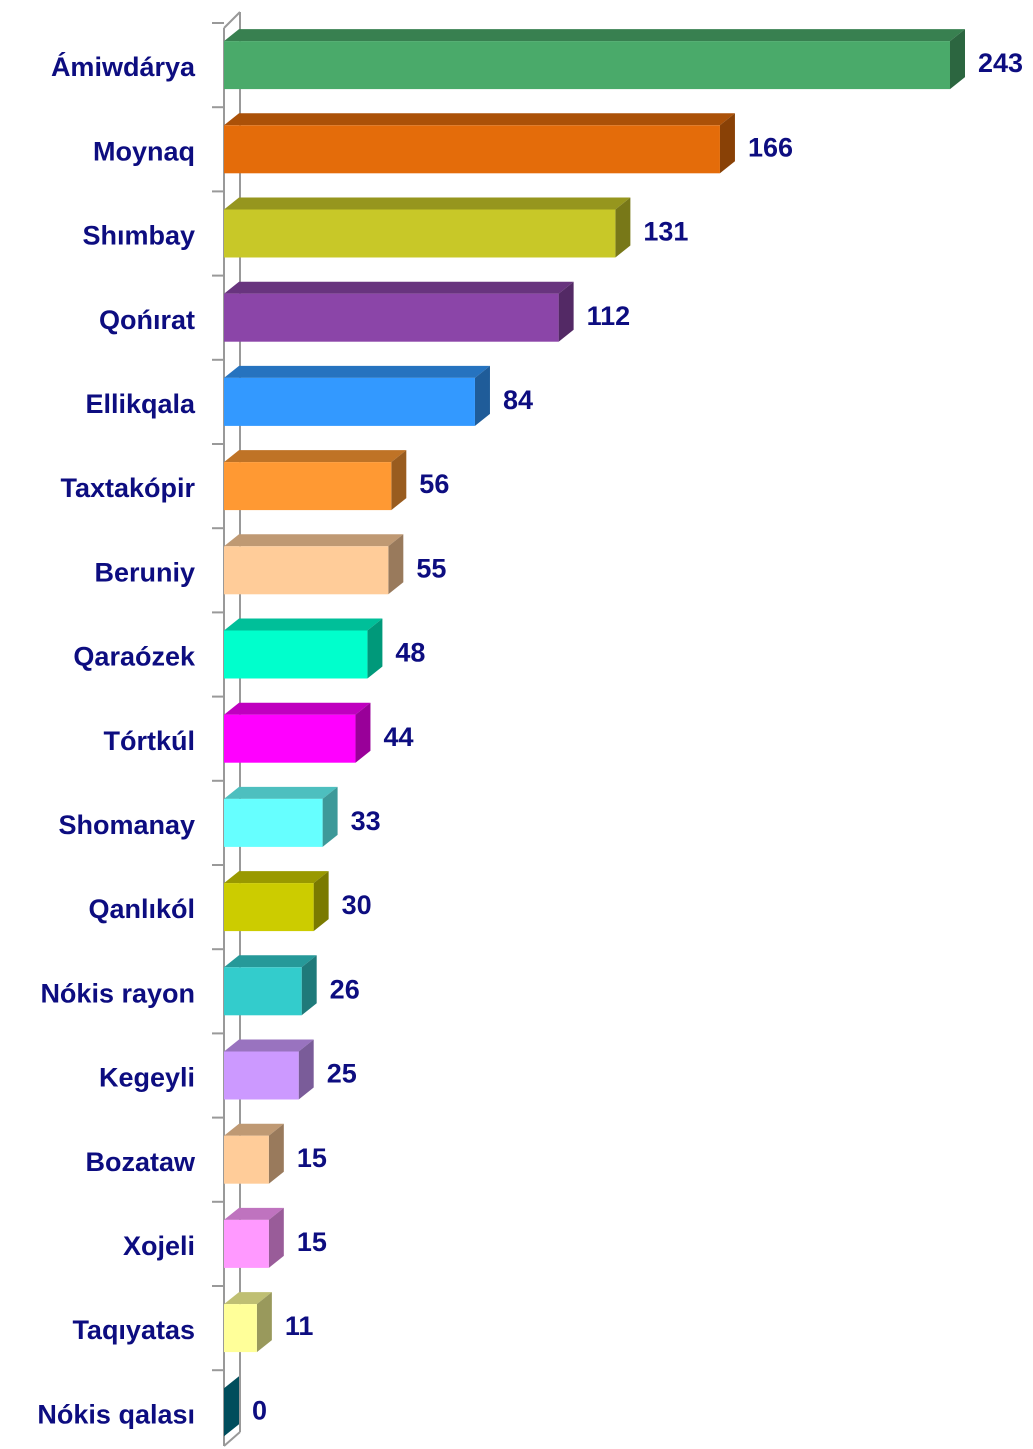 Image resolution: width=1033 pixels, height=1449 pixels. Describe the element at coordinates (123, 66) in the screenshot. I see `category-label: Ámiwdárya` at that location.